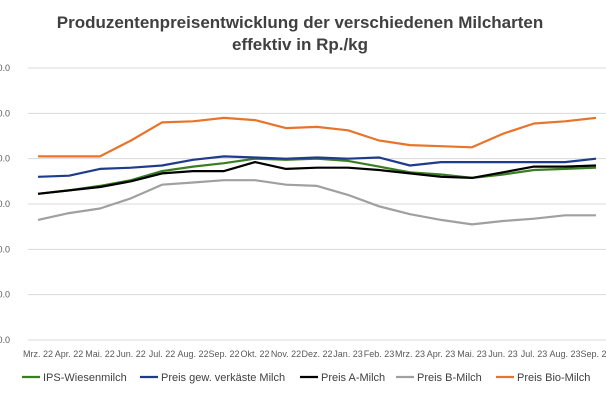 The width and height of the screenshot is (606, 402). I want to click on legend-label: Preis gew. verkäste Milch, so click(223, 378).